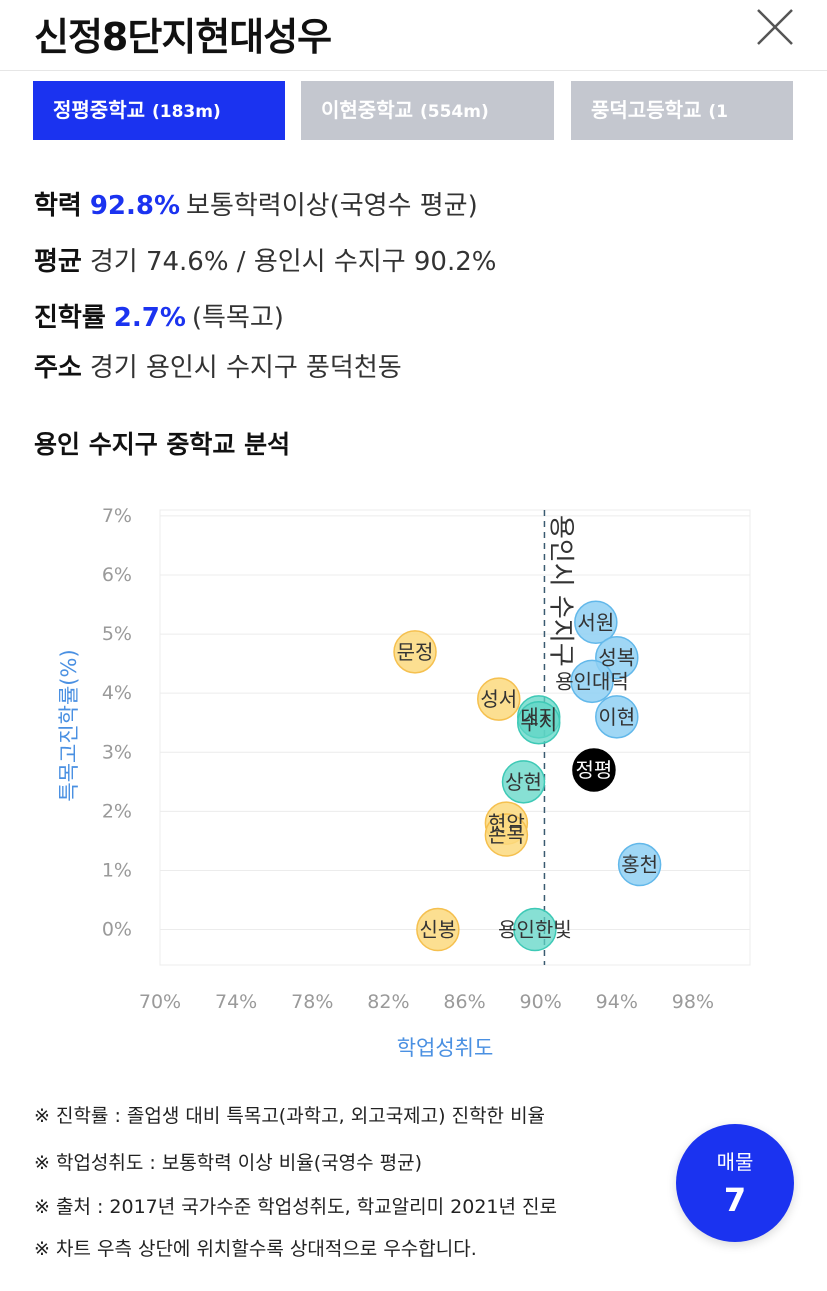 The width and height of the screenshot is (827, 1291). What do you see at coordinates (58, 368) in the screenshot?
I see `address-label: 주소` at bounding box center [58, 368].